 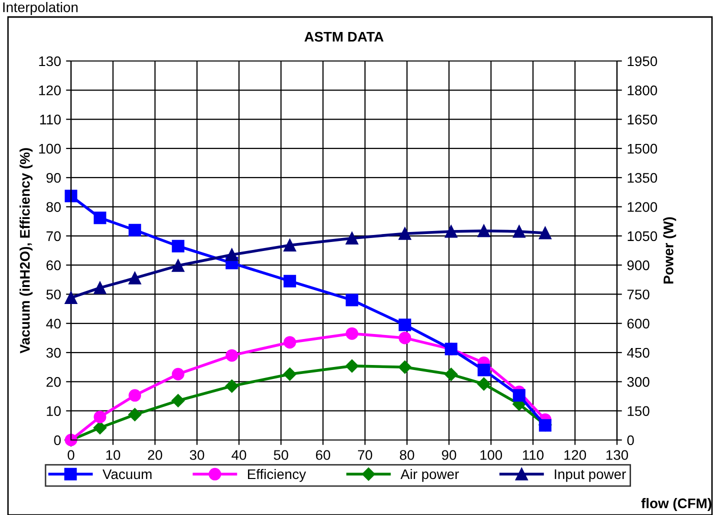 I want to click on y-tick-label: 60, so click(x=53, y=265).